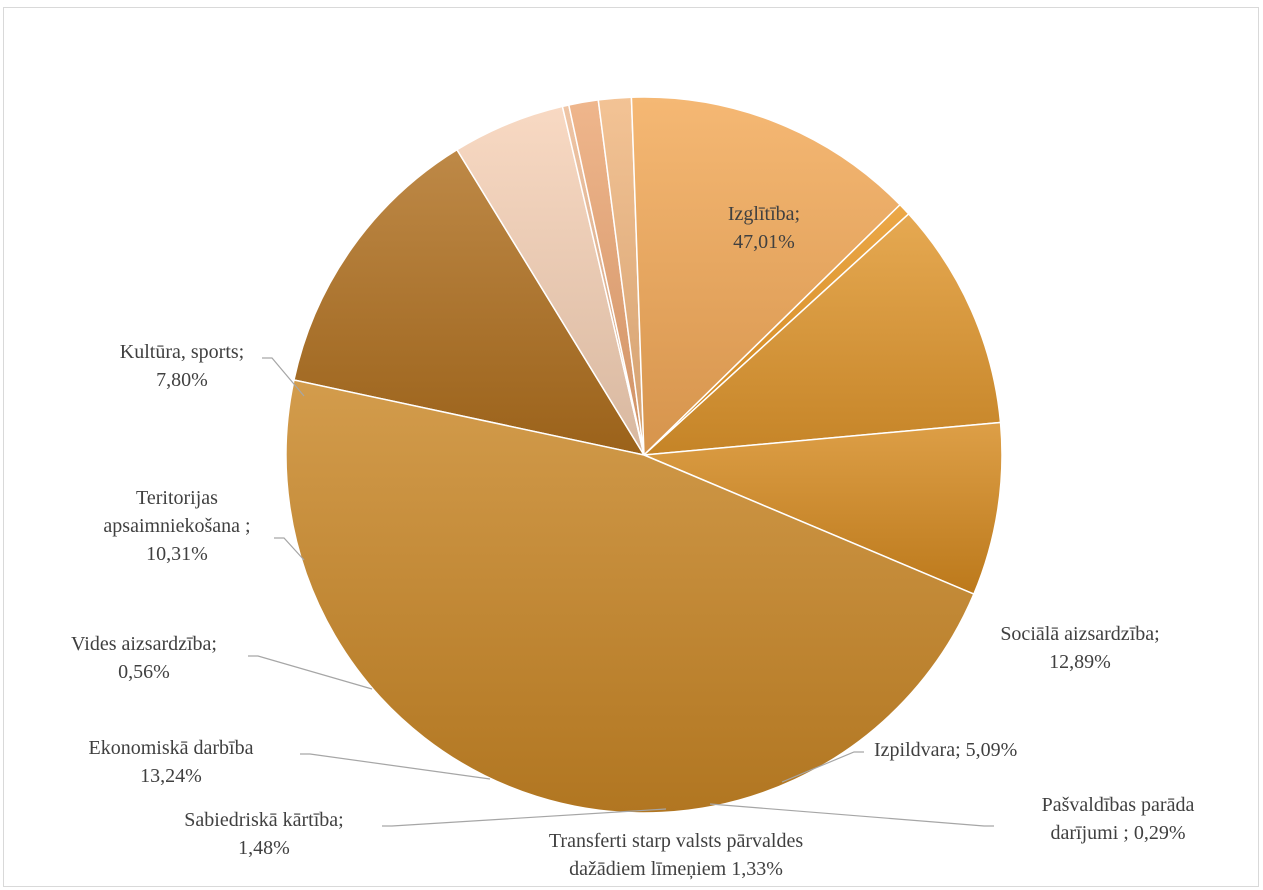 This screenshot has width=1263, height=890. I want to click on data-label-7: Vides aizsardzība; 0,56%, so click(144, 658).